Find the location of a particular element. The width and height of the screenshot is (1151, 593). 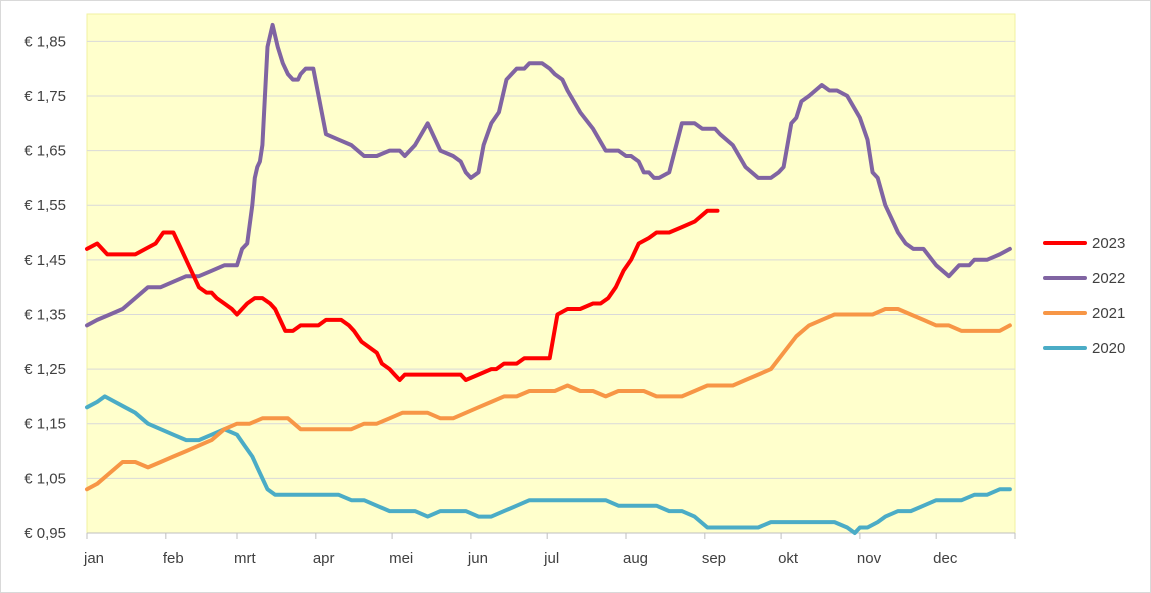

x-tick-label: mei is located at coordinates (401, 558).